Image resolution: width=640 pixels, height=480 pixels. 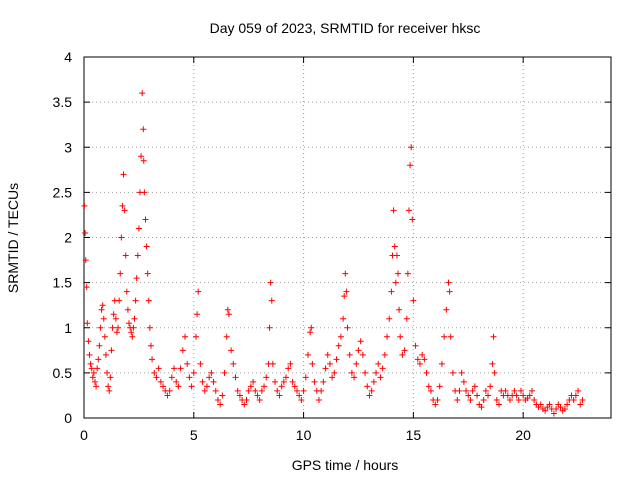 What do you see at coordinates (68, 238) in the screenshot?
I see `y-tick-label: 2` at bounding box center [68, 238].